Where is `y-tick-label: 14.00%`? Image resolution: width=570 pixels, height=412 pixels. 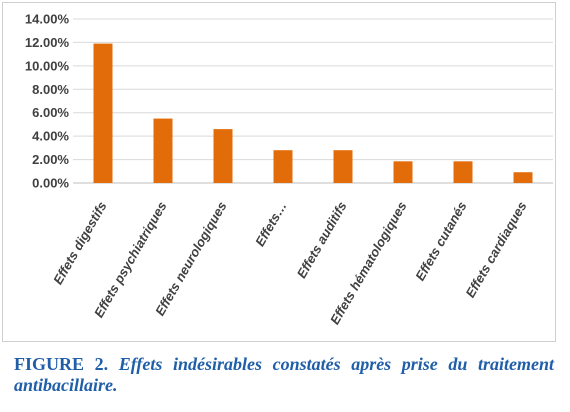 y-tick-label: 14.00% is located at coordinates (47, 19).